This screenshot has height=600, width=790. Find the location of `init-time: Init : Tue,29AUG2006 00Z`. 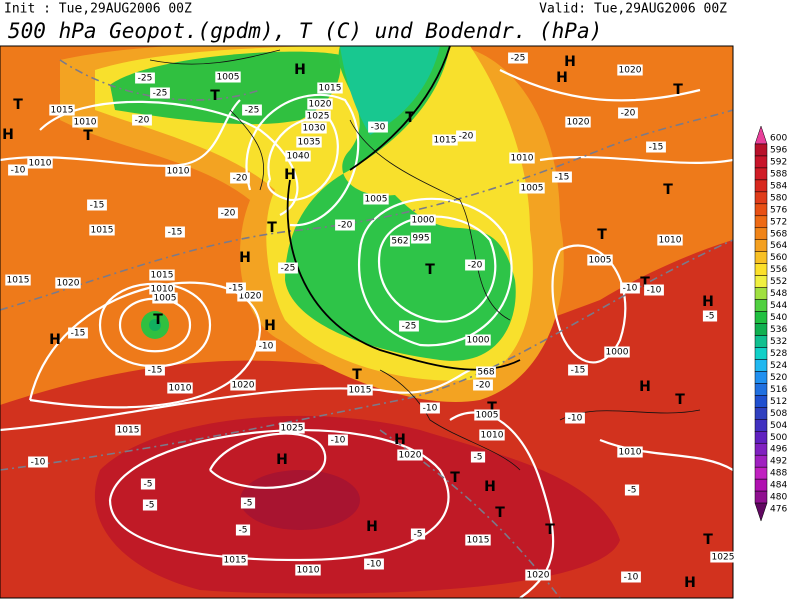

init-time: Init : Tue,29AUG2006 00Z is located at coordinates (98, 9).